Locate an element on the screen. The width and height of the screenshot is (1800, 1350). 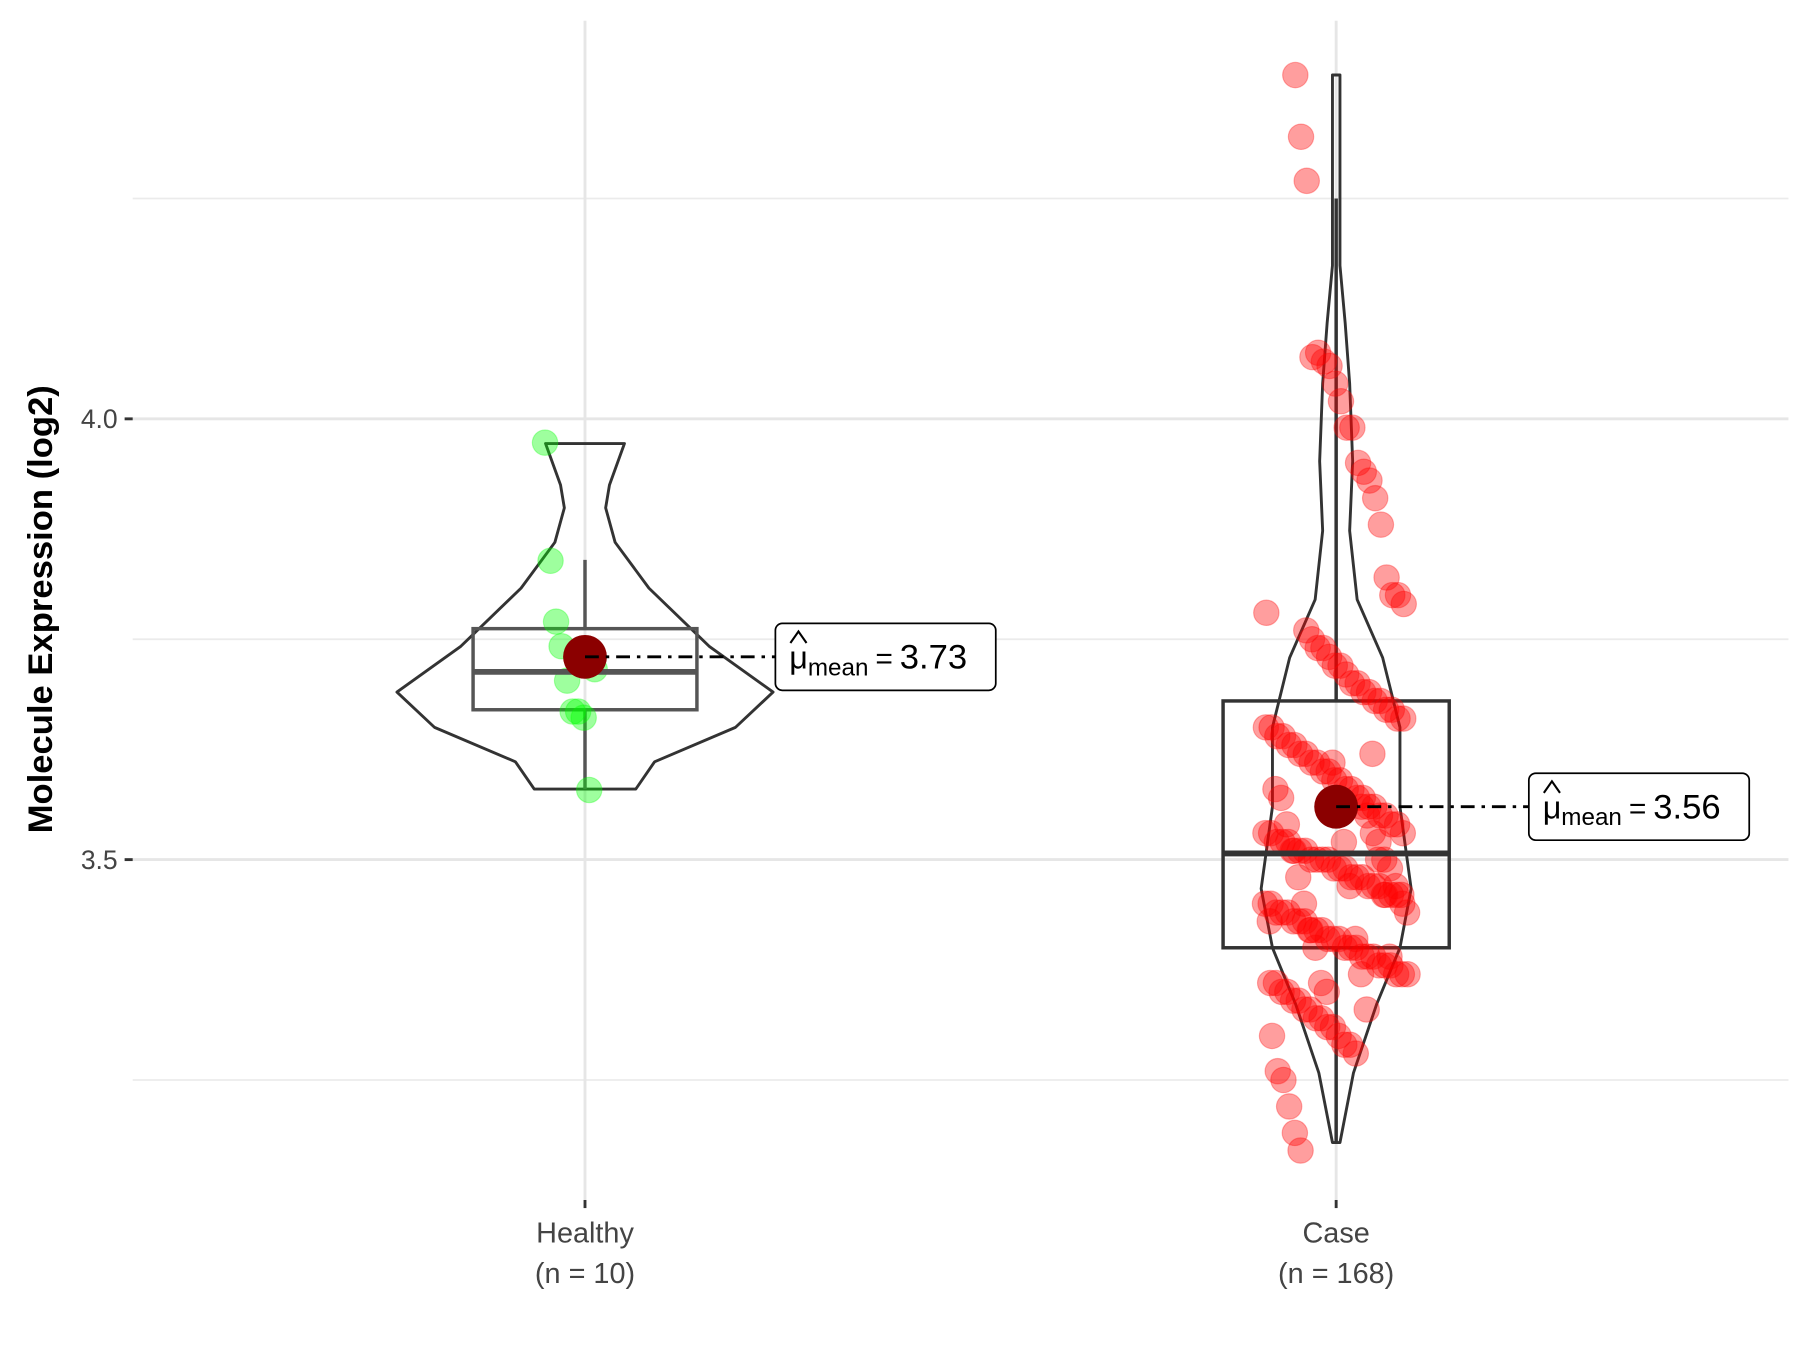
group-healthy: μmean = 3.73 is located at coordinates (696, 616).